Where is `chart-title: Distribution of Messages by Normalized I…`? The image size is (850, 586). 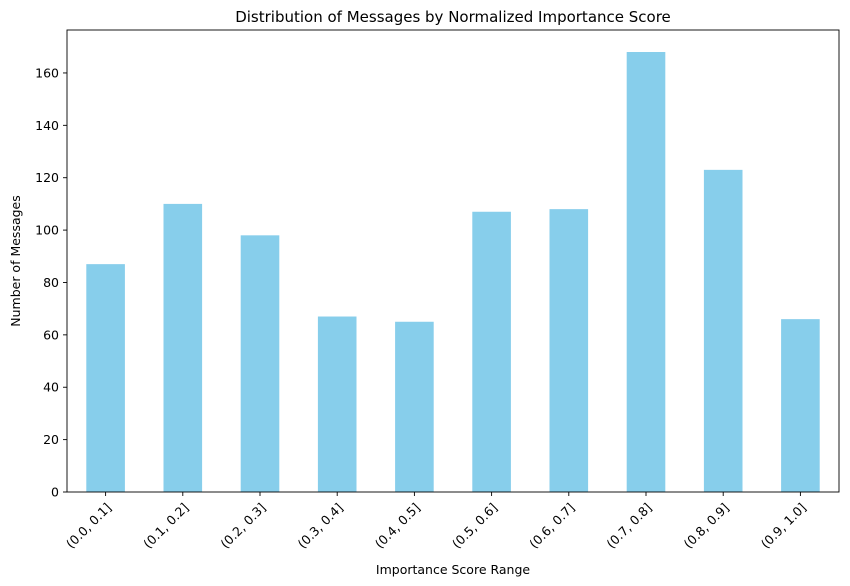 chart-title: Distribution of Messages by Normalized I… is located at coordinates (453, 17).